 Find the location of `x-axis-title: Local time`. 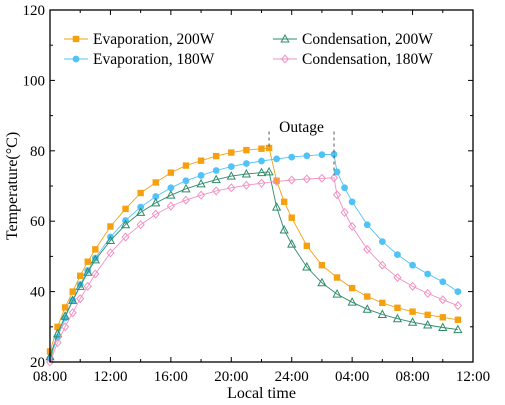

x-axis-title: Local time is located at coordinates (261, 393).